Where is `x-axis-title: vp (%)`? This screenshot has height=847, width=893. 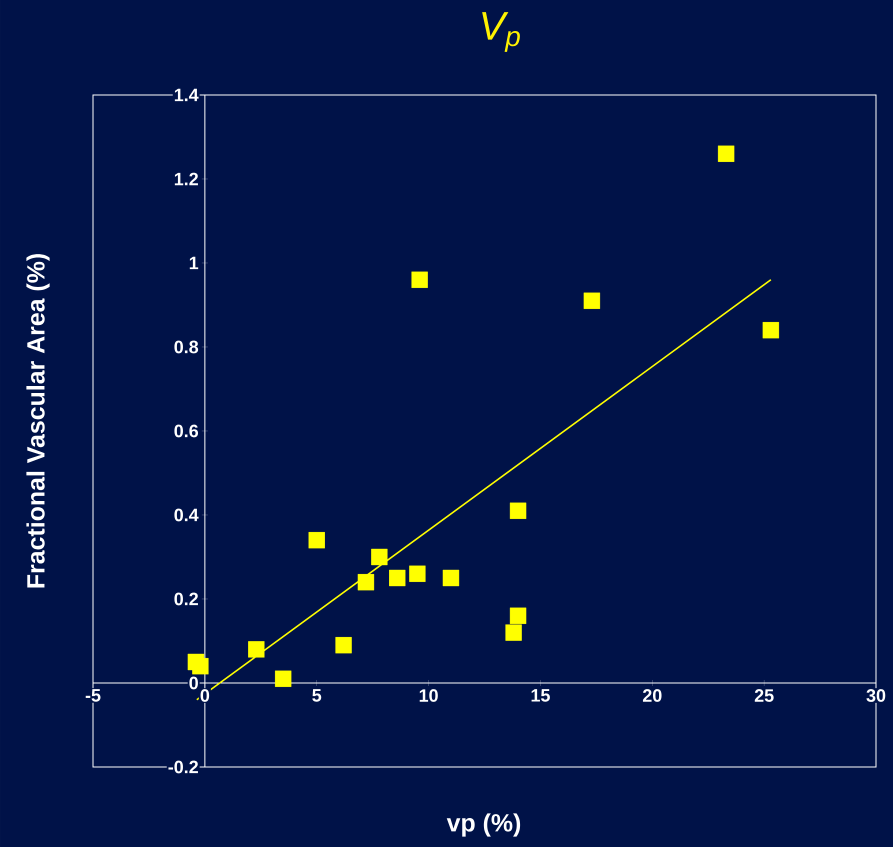
x-axis-title: vp (%) is located at coordinates (483, 825).